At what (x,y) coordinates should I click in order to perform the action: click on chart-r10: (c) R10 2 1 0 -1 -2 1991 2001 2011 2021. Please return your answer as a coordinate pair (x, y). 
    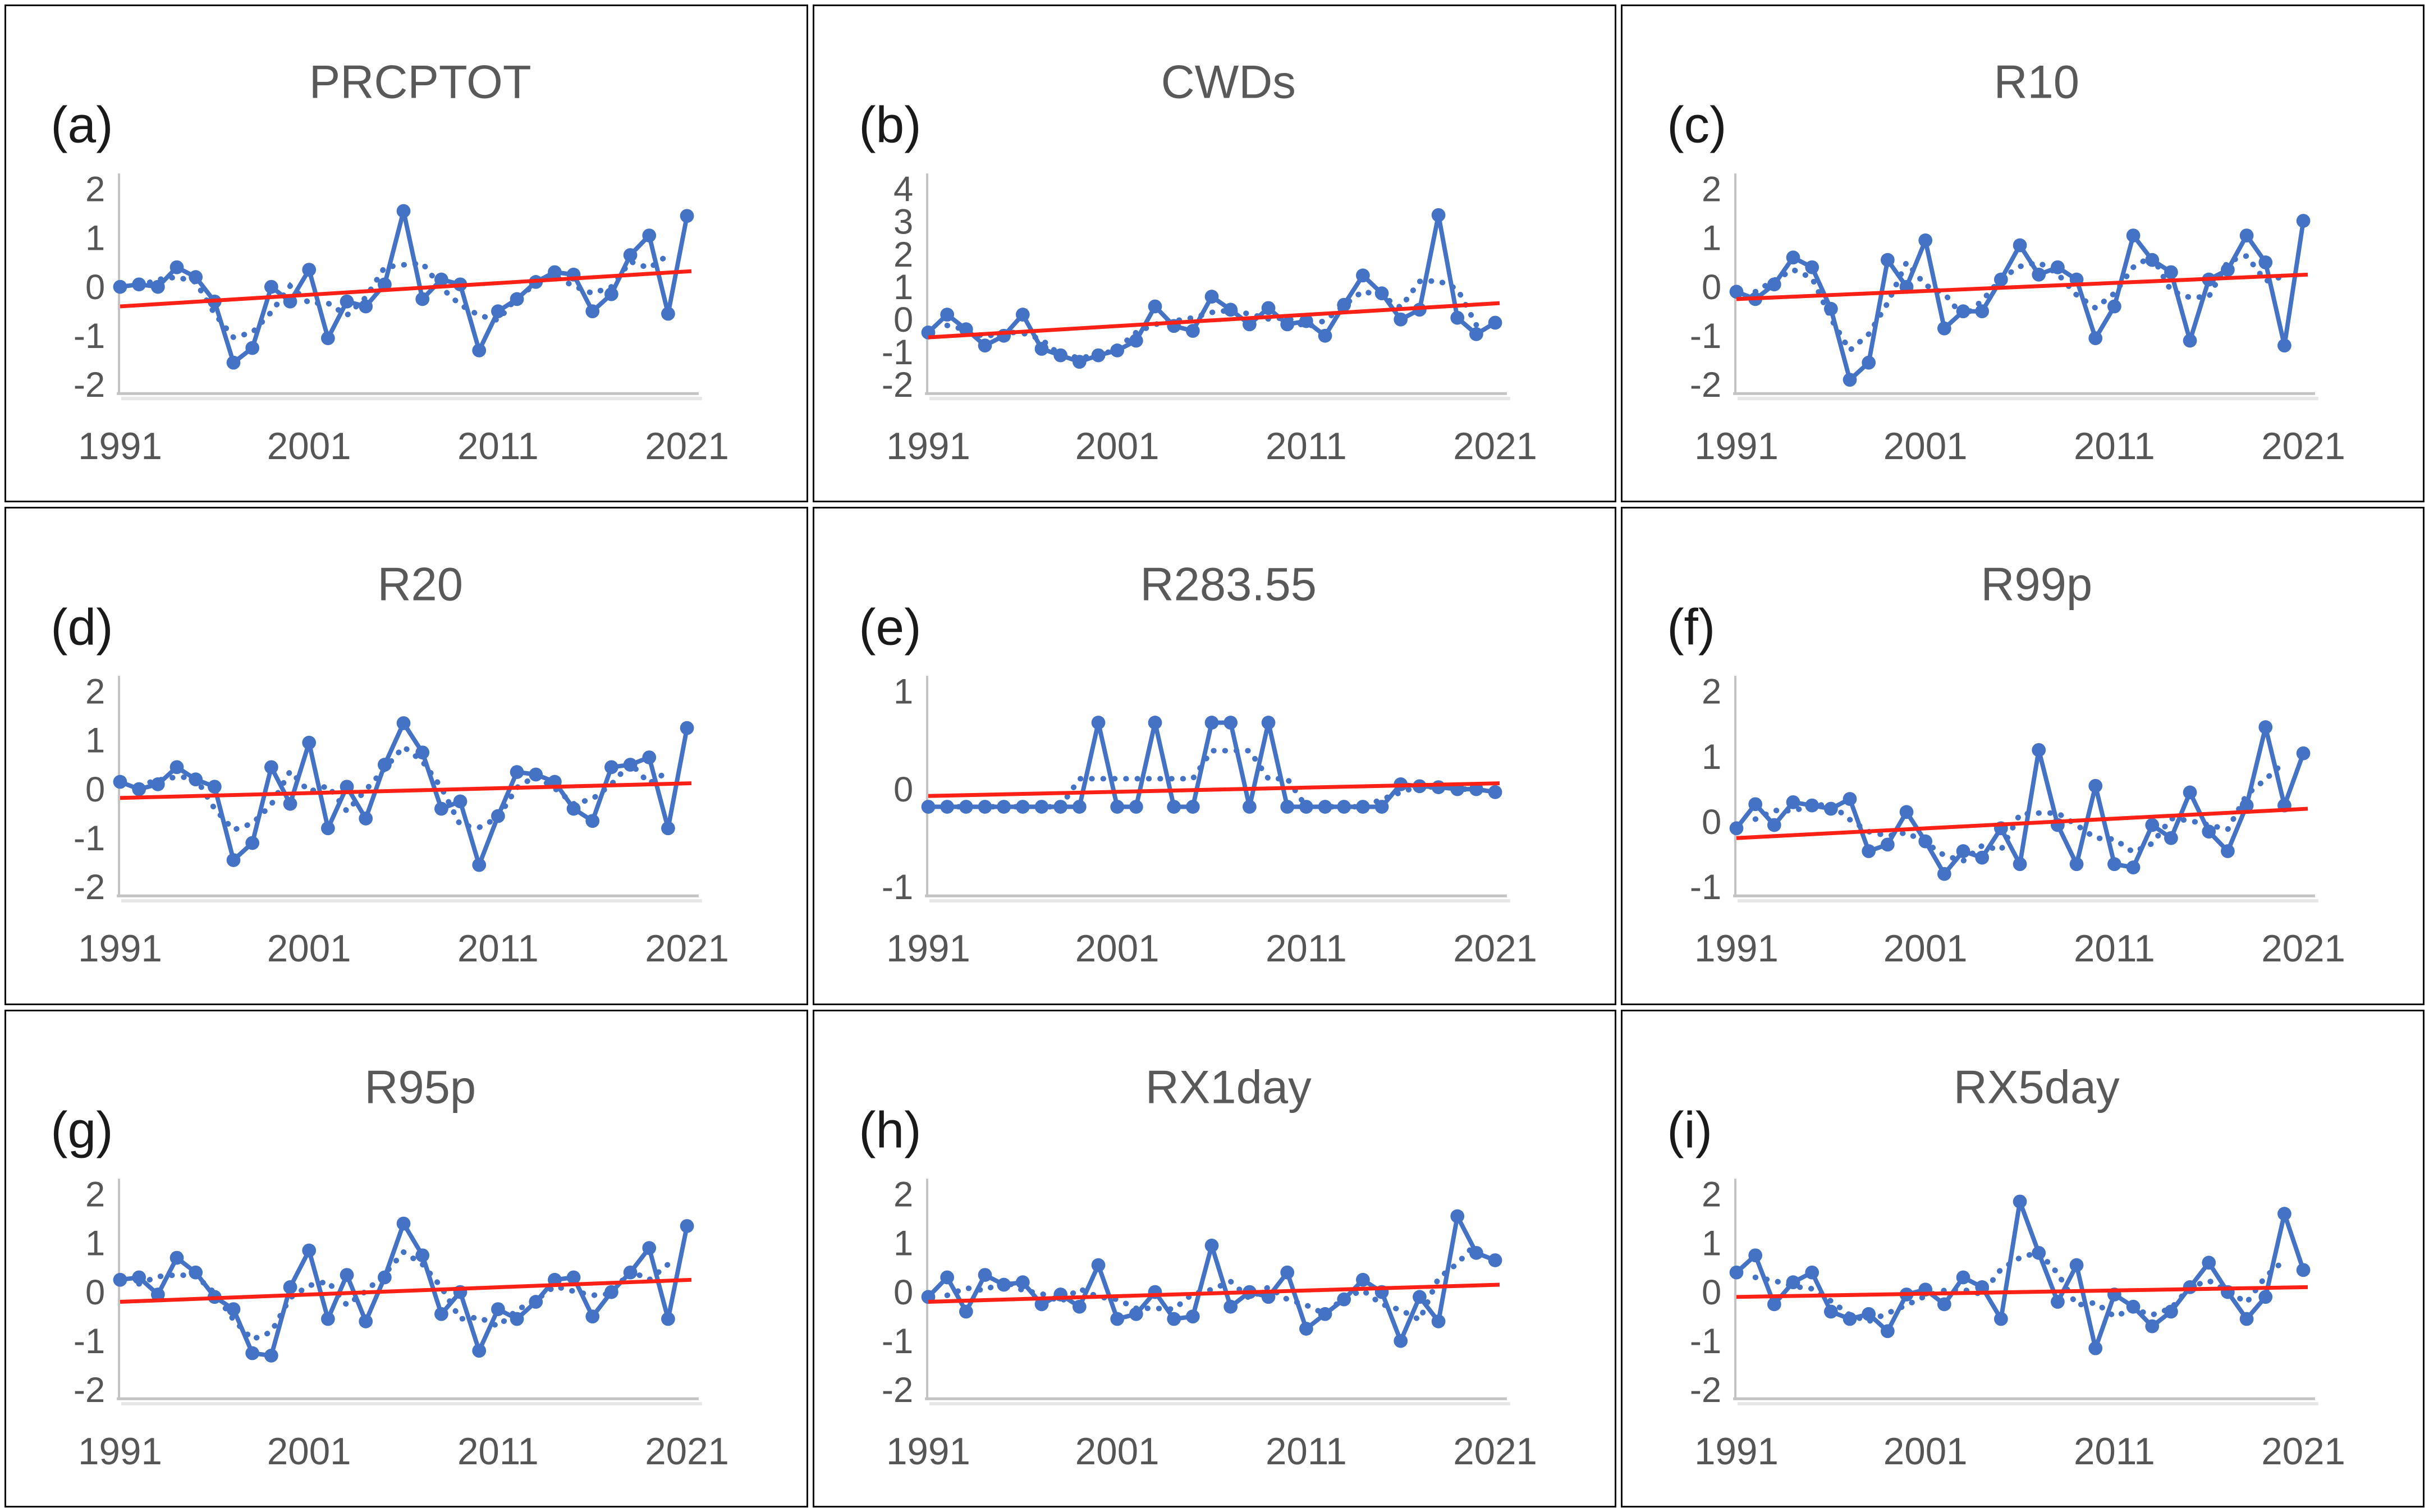
    Looking at the image, I should click on (2006, 262).